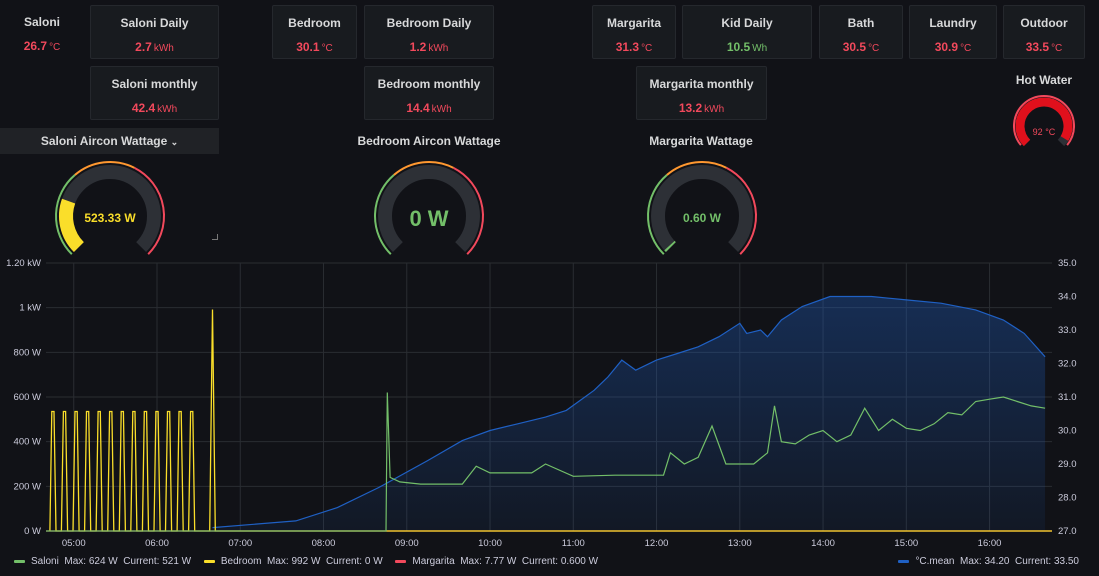 The height and width of the screenshot is (576, 1099). What do you see at coordinates (747, 32) in the screenshot?
I see `stat-kid-daily: Kid Daily 10.5 Wh` at bounding box center [747, 32].